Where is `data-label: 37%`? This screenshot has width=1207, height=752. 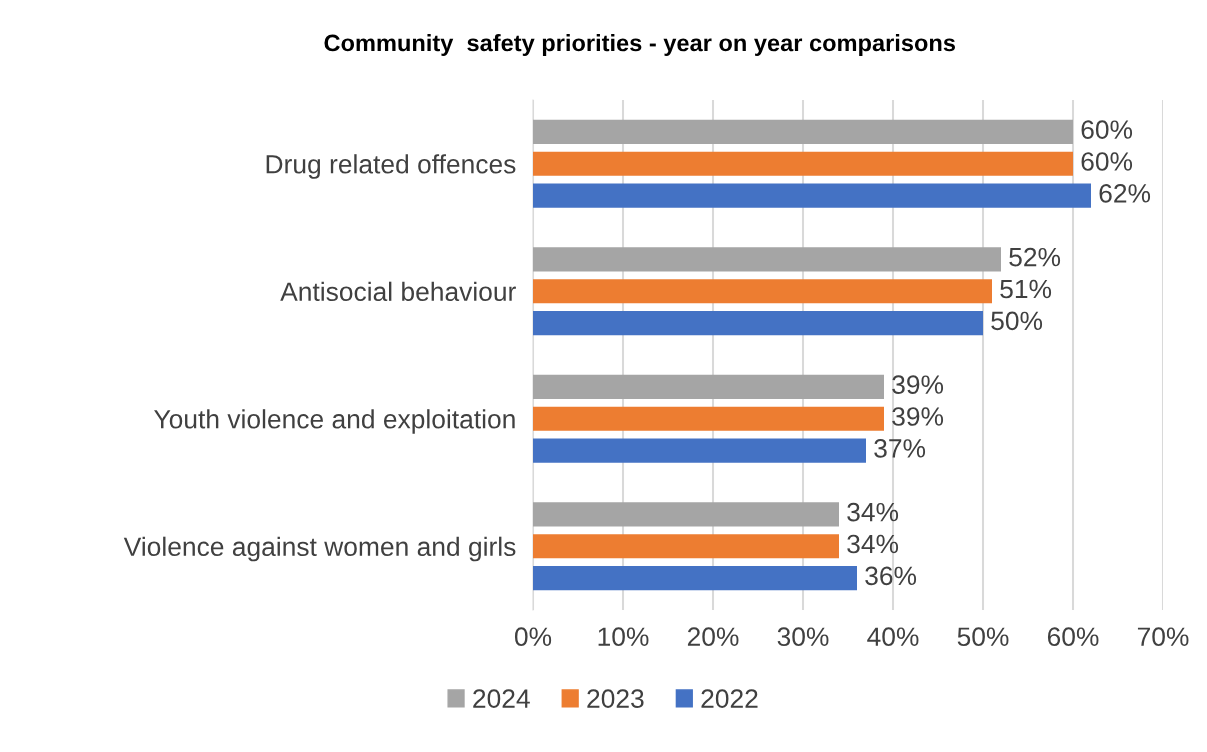 data-label: 37% is located at coordinates (900, 448).